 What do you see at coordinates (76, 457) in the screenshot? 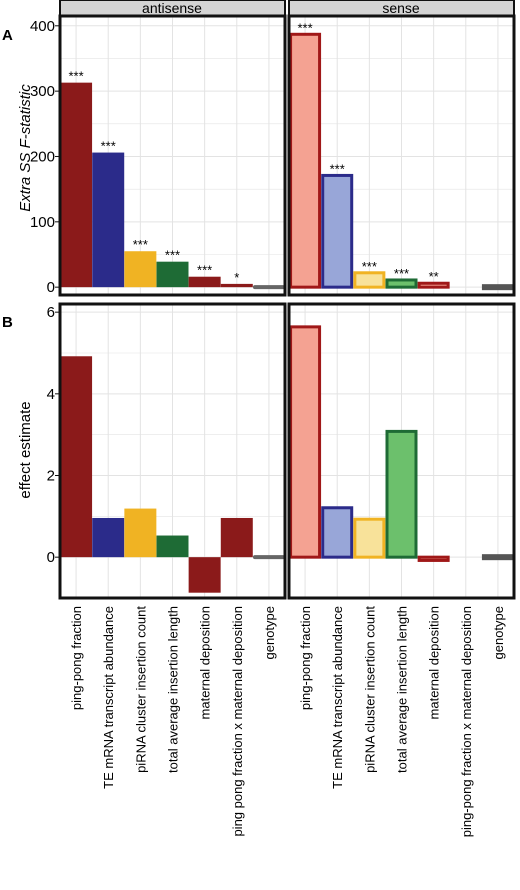
I see `panel-b-antisense-bar-ping-pong-fraction` at bounding box center [76, 457].